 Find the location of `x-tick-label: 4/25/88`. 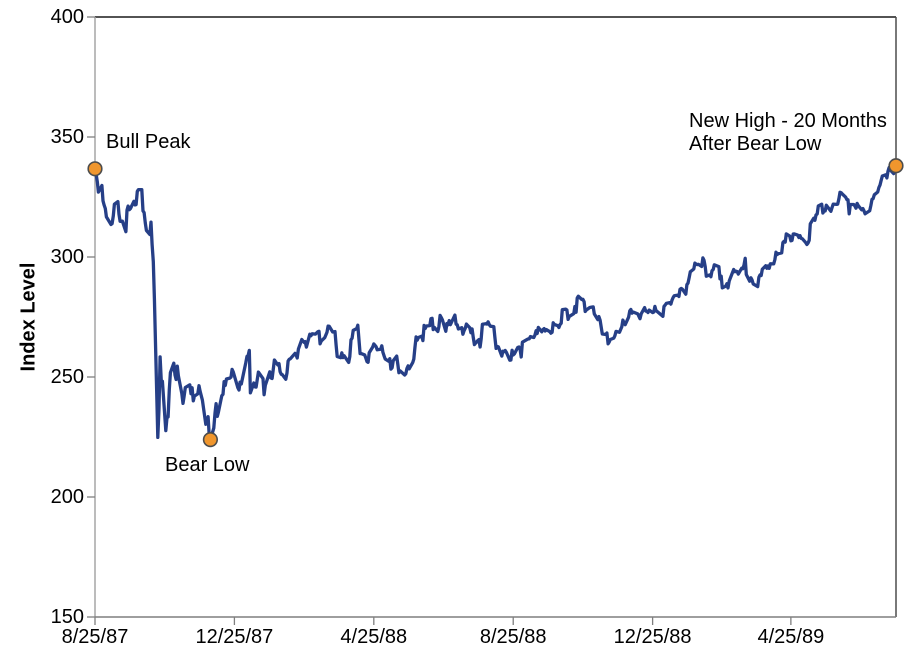

x-tick-label: 4/25/88 is located at coordinates (374, 637).